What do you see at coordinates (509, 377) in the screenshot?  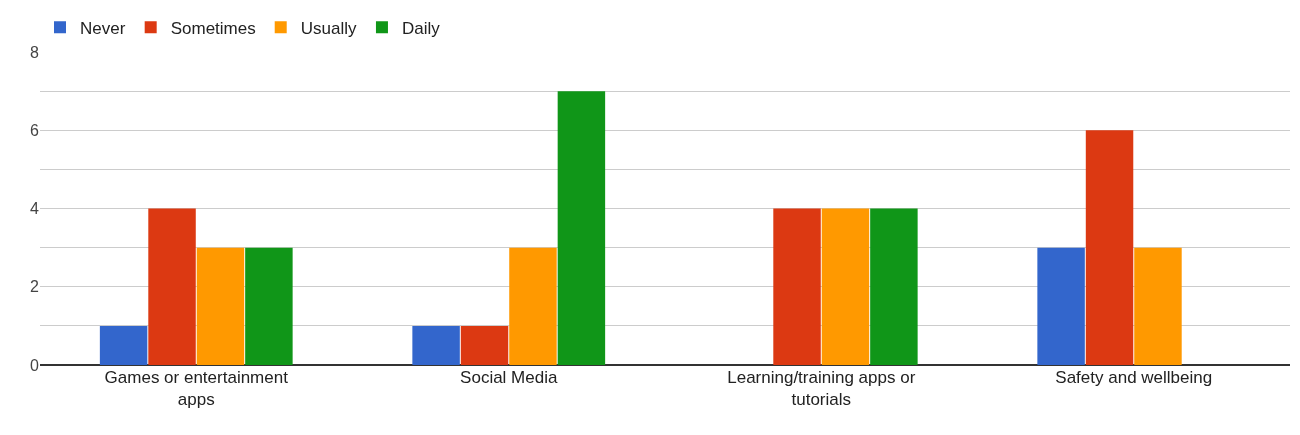 I see `x-tick-label: Social Media` at bounding box center [509, 377].